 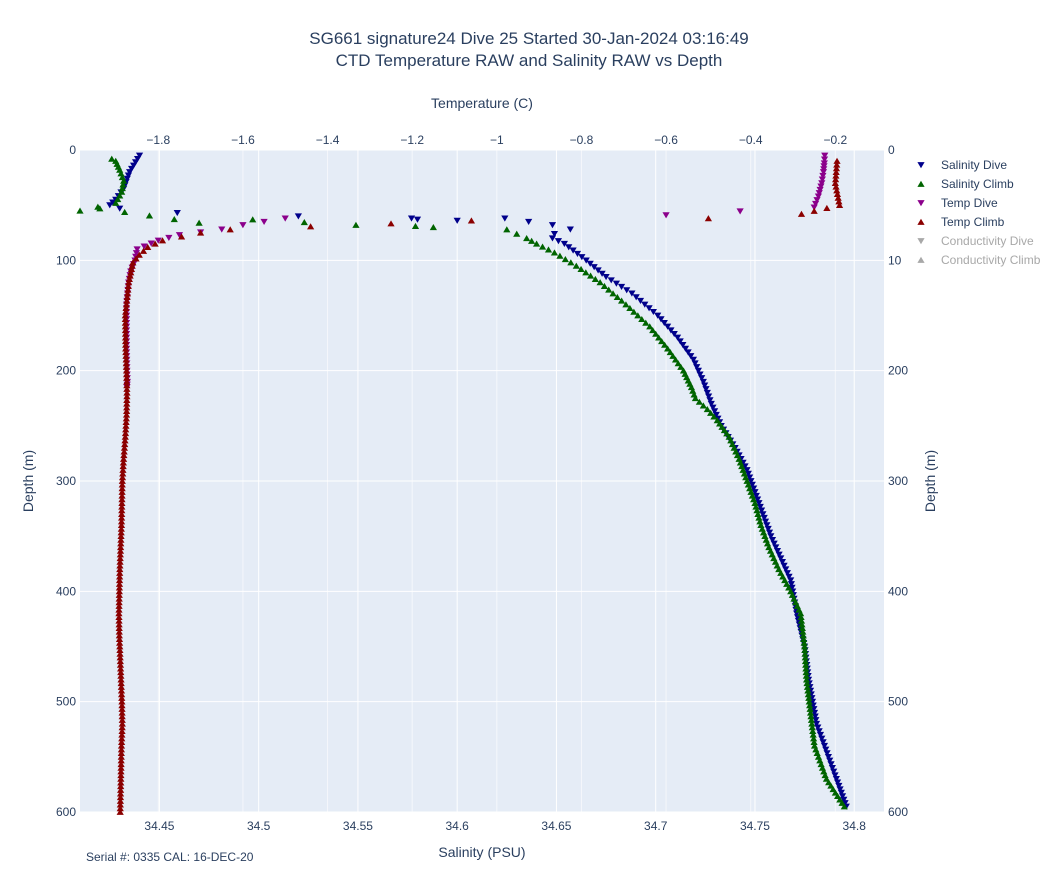 What do you see at coordinates (976, 183) in the screenshot?
I see `legend-item-salinity-climb: Salinity Climb` at bounding box center [976, 183].